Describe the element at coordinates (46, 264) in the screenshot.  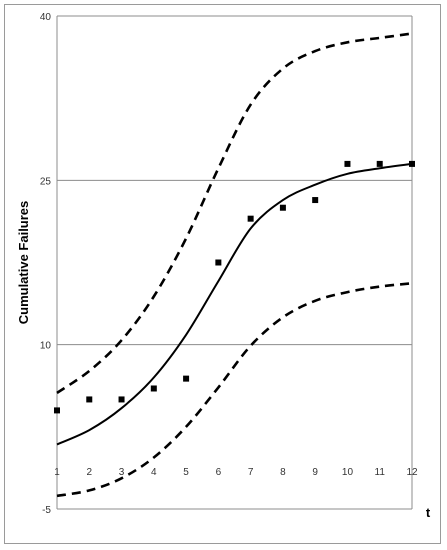
I see `y-tick-labels: -5 10 25 40` at that location.